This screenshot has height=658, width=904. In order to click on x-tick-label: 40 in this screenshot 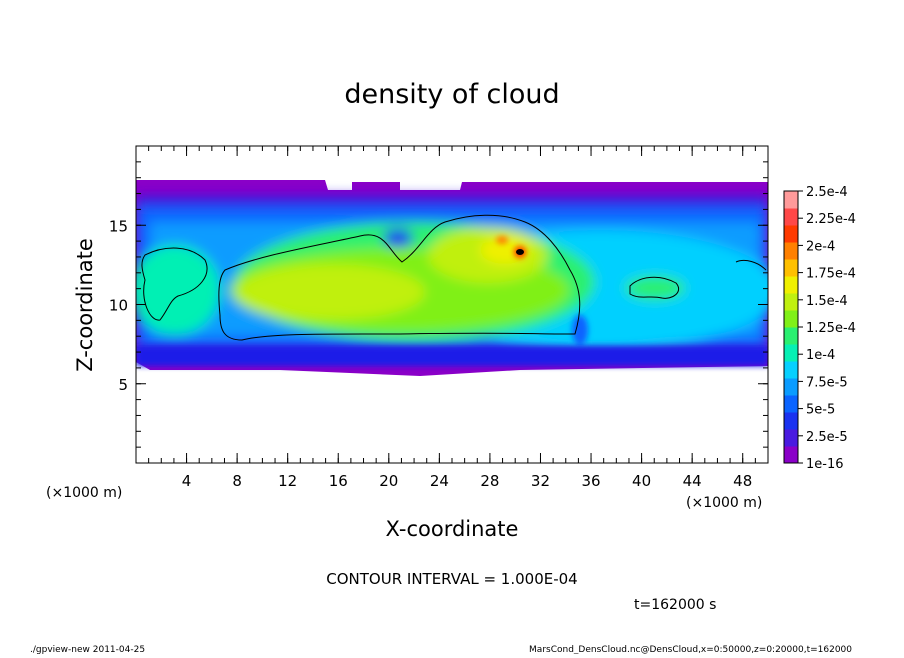, I will do `click(641, 481)`.